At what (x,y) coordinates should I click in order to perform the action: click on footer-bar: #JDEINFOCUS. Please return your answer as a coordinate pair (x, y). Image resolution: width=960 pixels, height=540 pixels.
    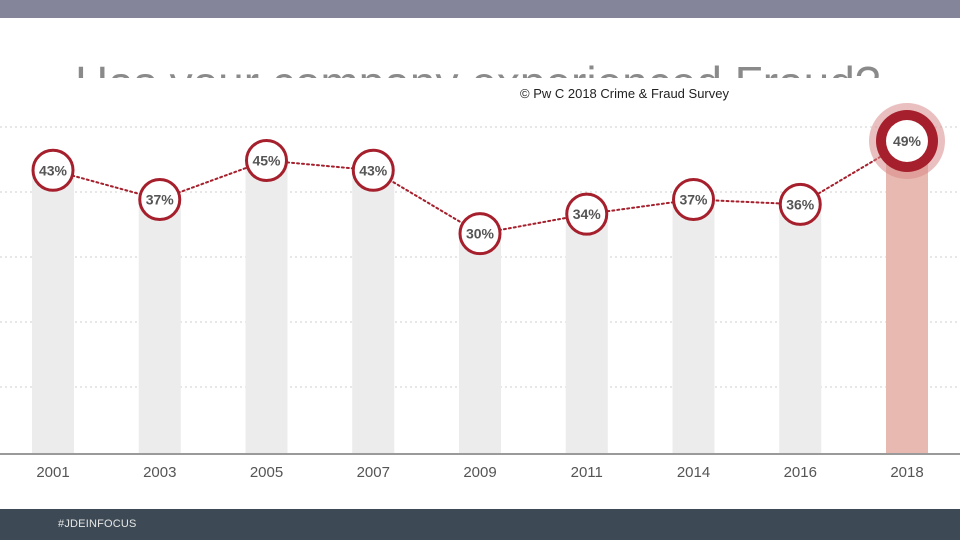
    Looking at the image, I should click on (480, 524).